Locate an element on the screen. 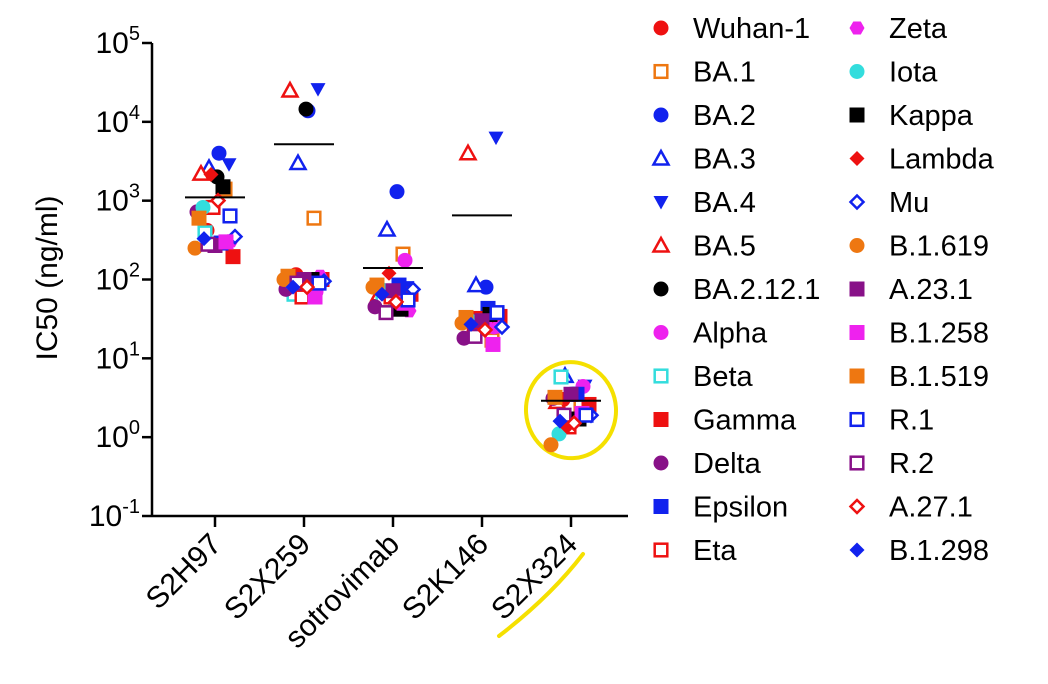  legend-label: B.1.258 is located at coordinates (939, 334).